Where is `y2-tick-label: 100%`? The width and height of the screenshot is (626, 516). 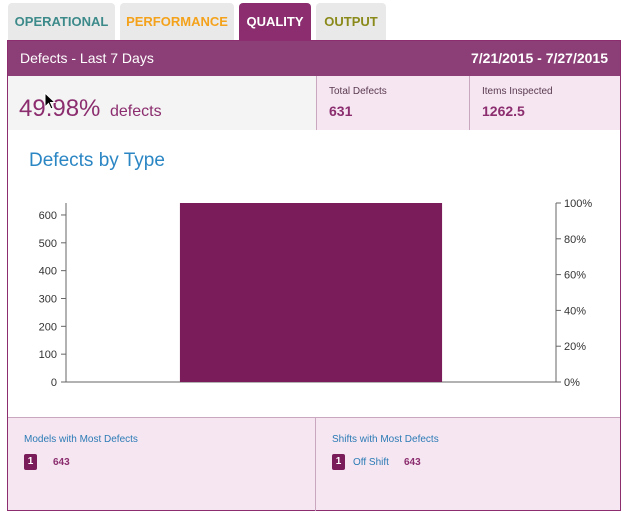 y2-tick-label: 100% is located at coordinates (578, 204).